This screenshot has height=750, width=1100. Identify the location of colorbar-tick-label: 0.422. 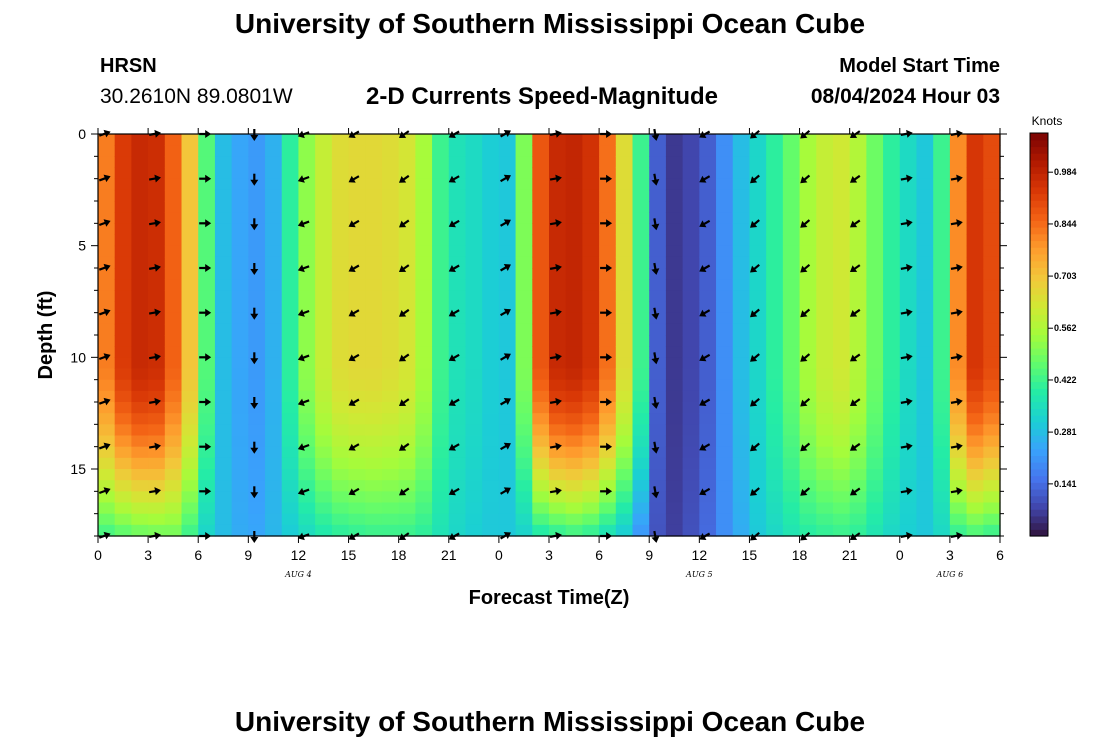
(1065, 380).